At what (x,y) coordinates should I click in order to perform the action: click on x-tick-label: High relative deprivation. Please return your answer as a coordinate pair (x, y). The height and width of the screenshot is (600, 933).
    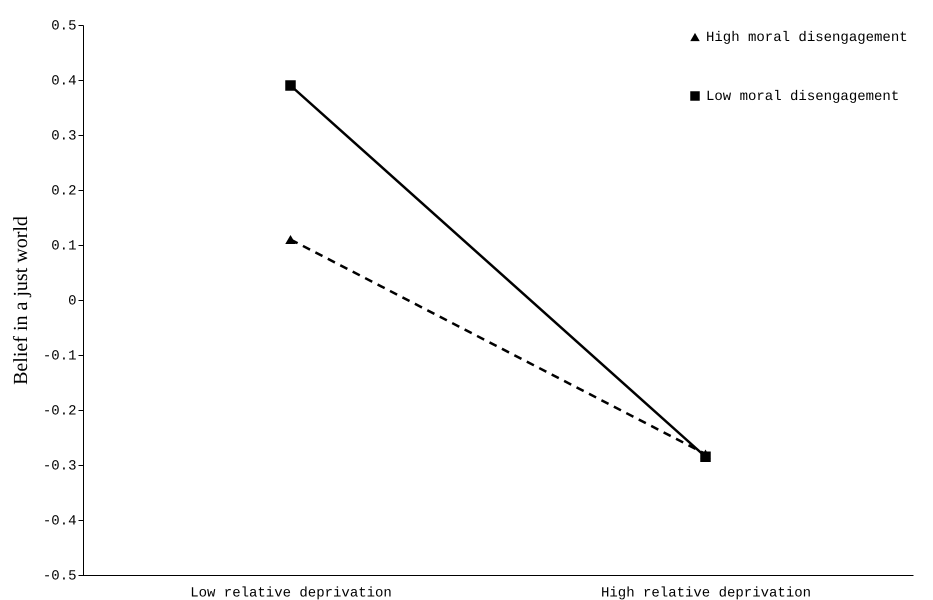
    Looking at the image, I should click on (706, 593).